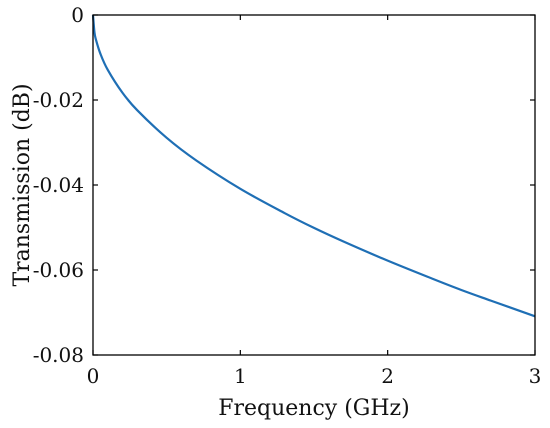 The height and width of the screenshot is (428, 550). Describe the element at coordinates (240, 376) in the screenshot. I see `x-tick-label: 1` at that location.